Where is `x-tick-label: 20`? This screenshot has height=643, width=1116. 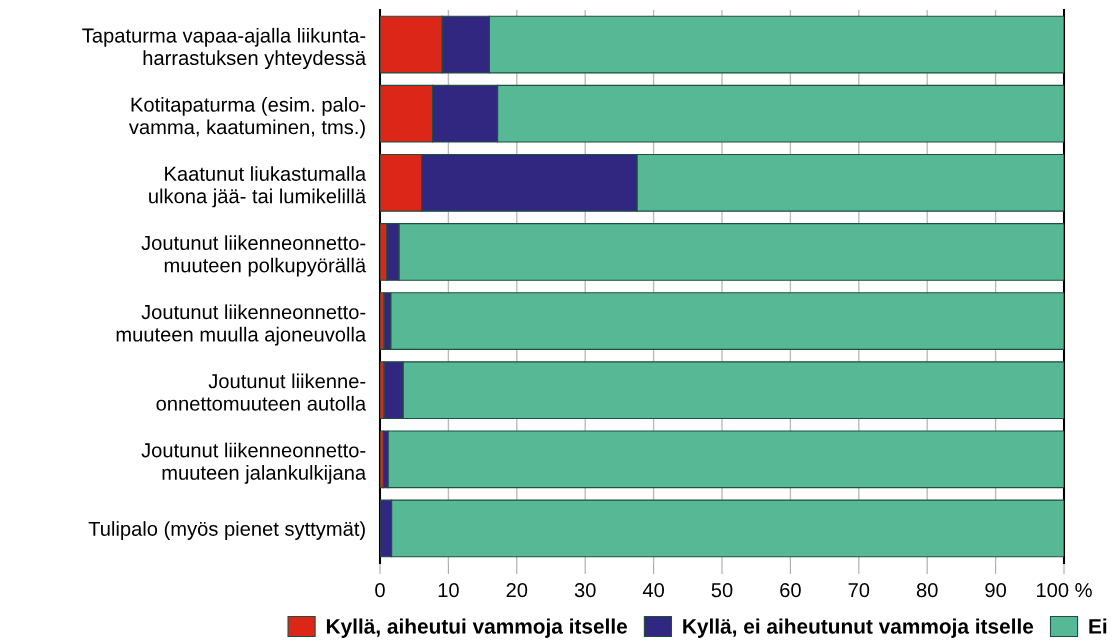 x-tick-label: 20 is located at coordinates (517, 590).